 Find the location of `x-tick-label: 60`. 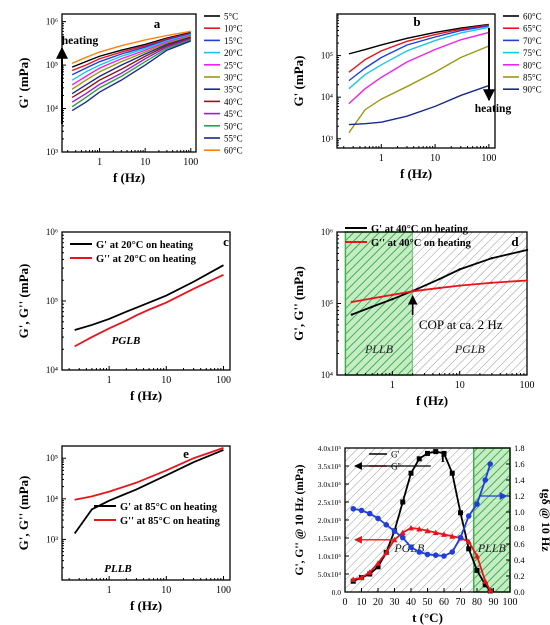

x-tick-label: 60 is located at coordinates (444, 602).